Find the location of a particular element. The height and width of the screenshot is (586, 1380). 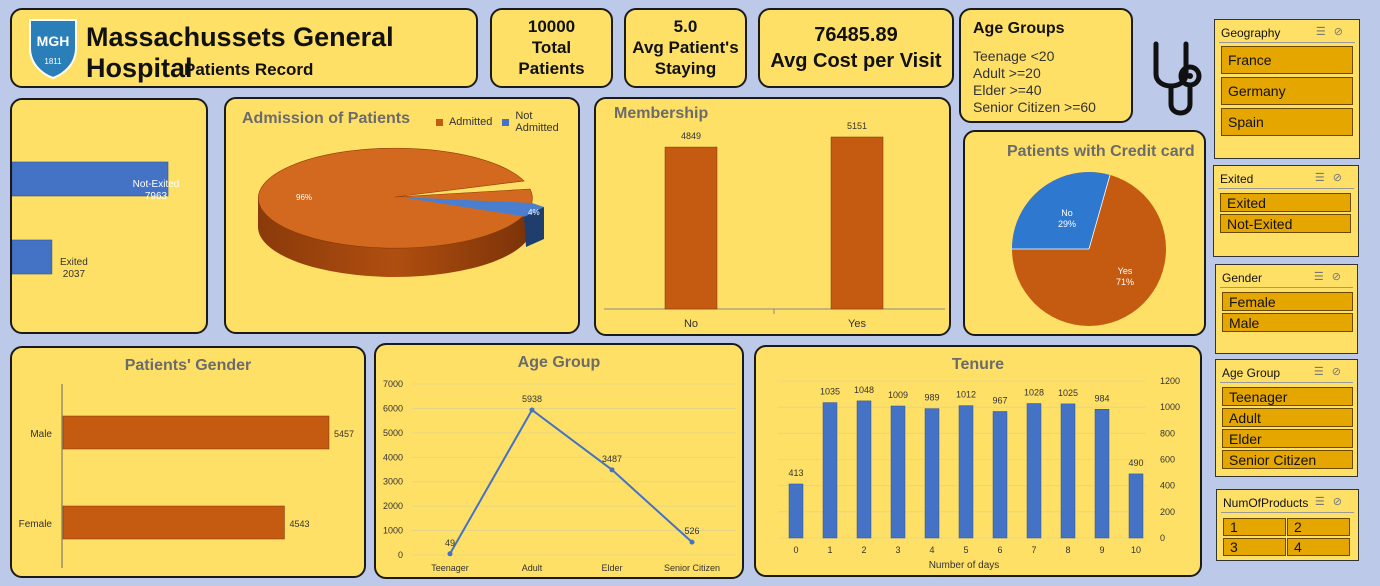

slicer-item-products-3: 4 is located at coordinates (1318, 547).